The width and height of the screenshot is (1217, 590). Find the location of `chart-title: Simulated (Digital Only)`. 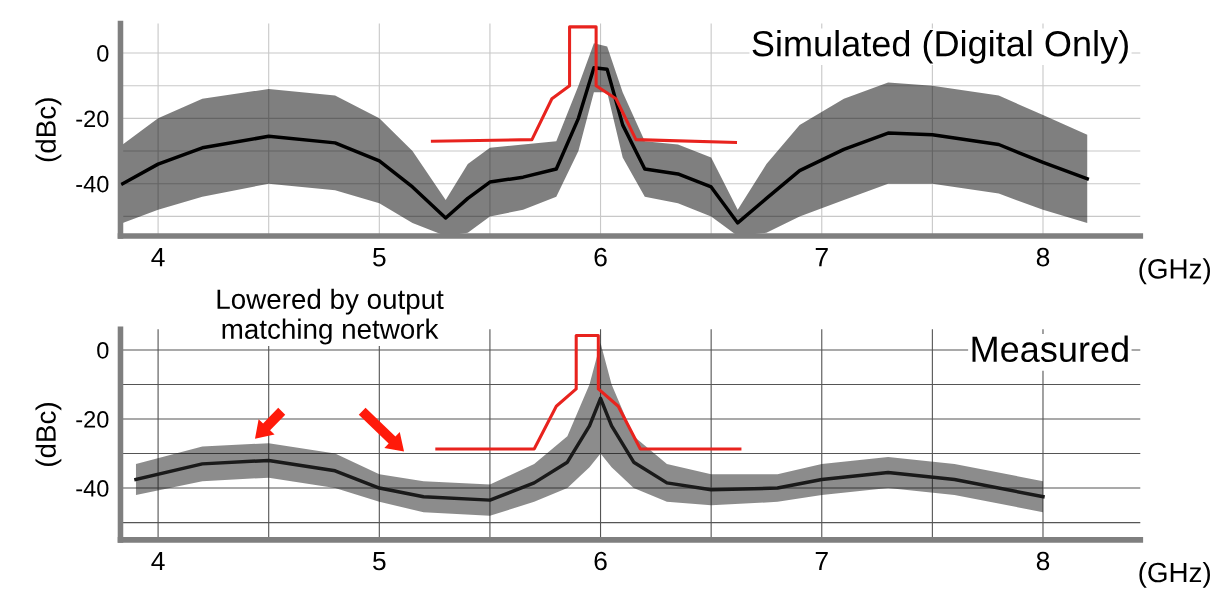

chart-title: Simulated (Digital Only) is located at coordinates (940, 46).